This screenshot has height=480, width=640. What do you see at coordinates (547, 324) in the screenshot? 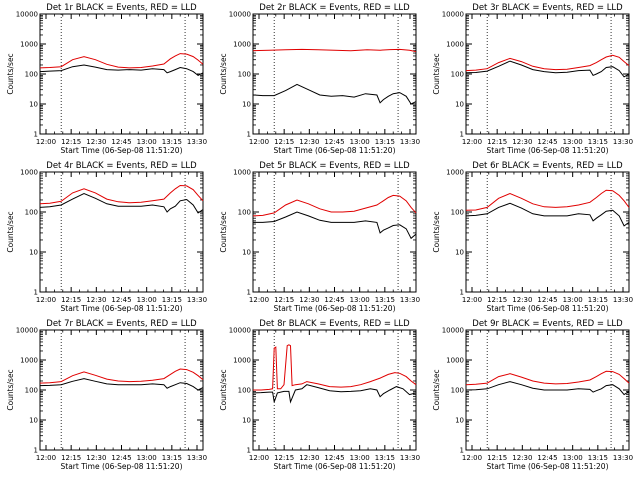
I see `panel-title: Det 9r BLACK = Events, RED = LLD` at bounding box center [547, 324].